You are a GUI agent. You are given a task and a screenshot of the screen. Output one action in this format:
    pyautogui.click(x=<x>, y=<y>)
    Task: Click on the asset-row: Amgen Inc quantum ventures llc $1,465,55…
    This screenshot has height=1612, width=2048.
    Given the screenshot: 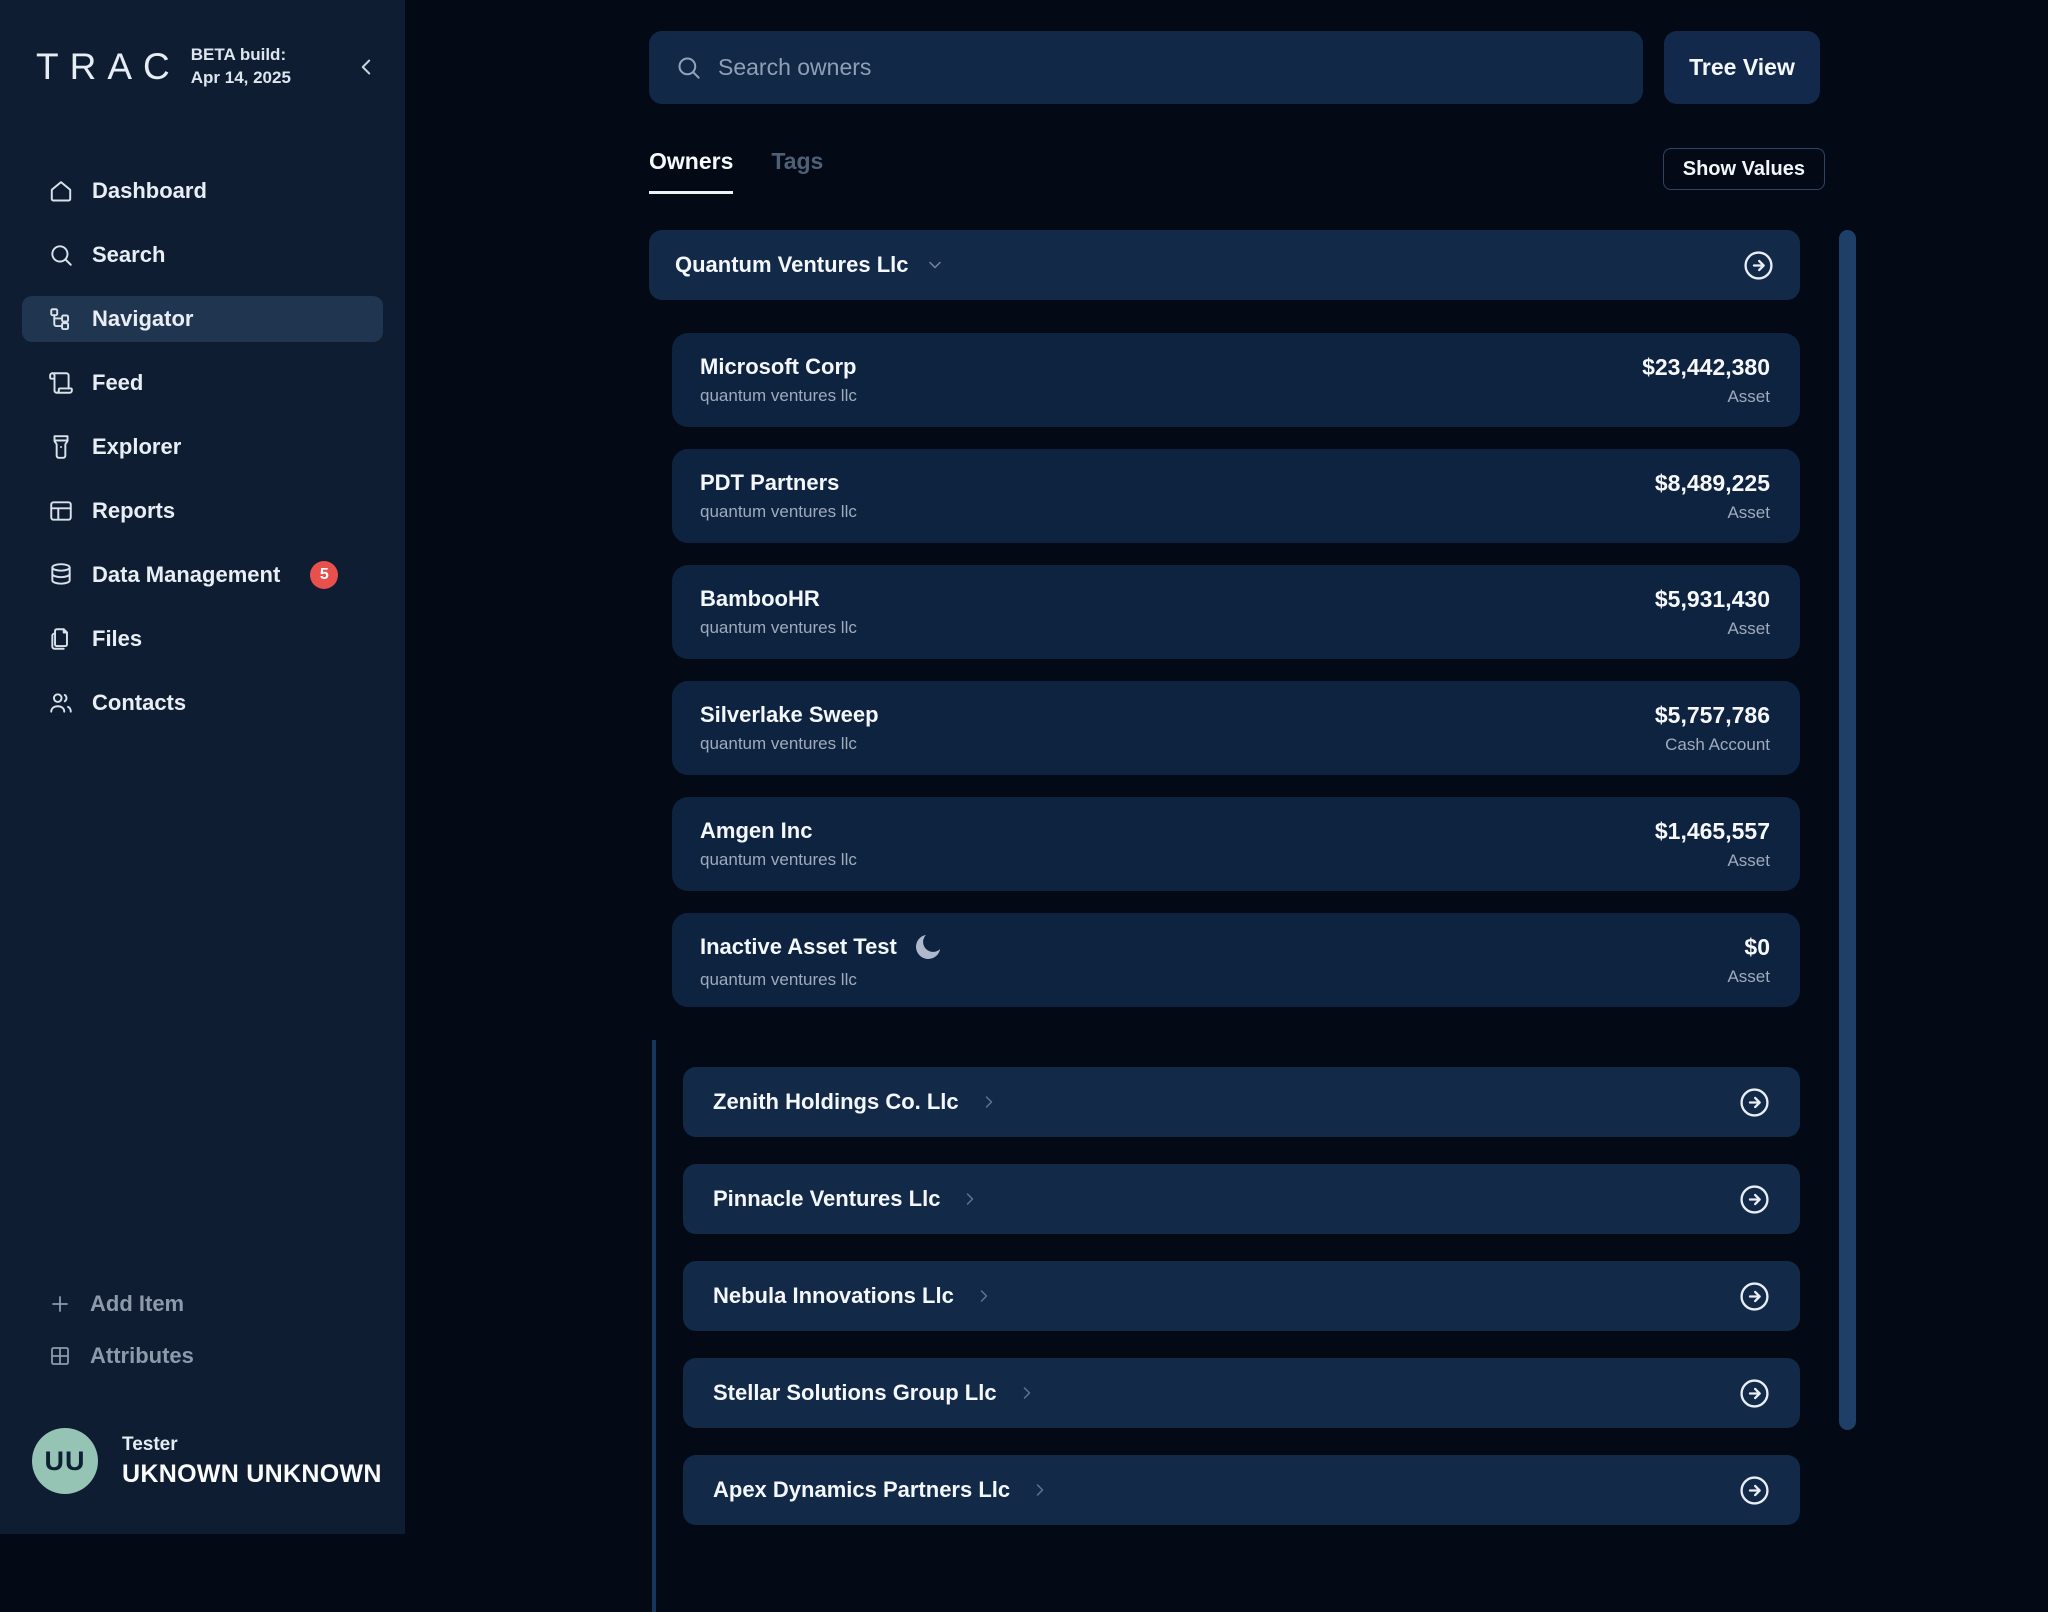 What is the action you would take?
    pyautogui.click(x=1236, y=844)
    